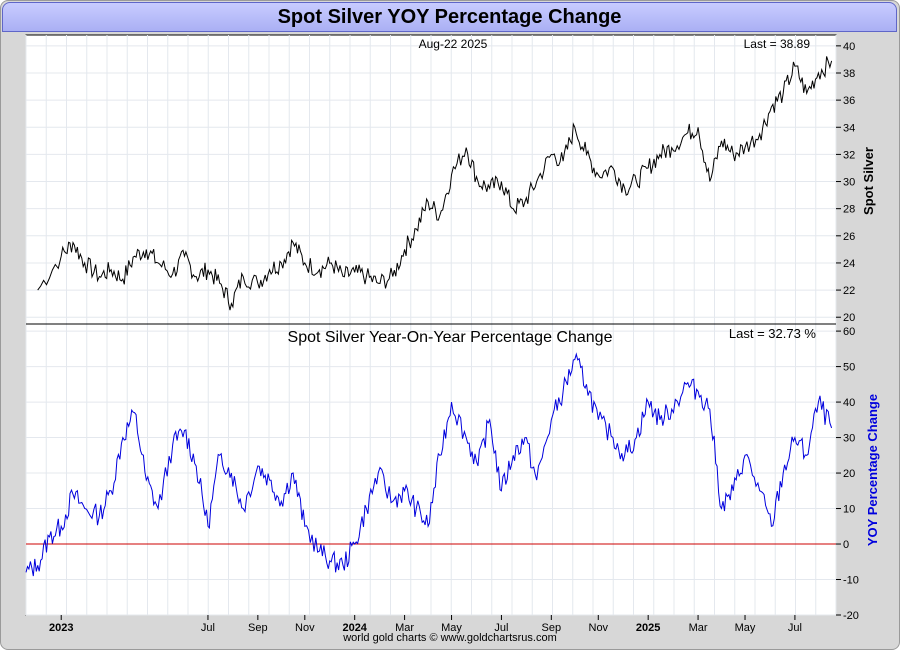  I want to click on y-tick-label: 38, so click(849, 74).